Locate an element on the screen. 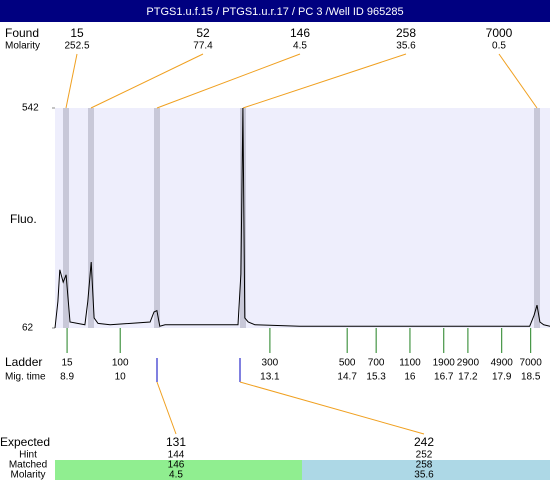 The height and width of the screenshot is (480, 550). ladder-size: 15 is located at coordinates (68, 363).